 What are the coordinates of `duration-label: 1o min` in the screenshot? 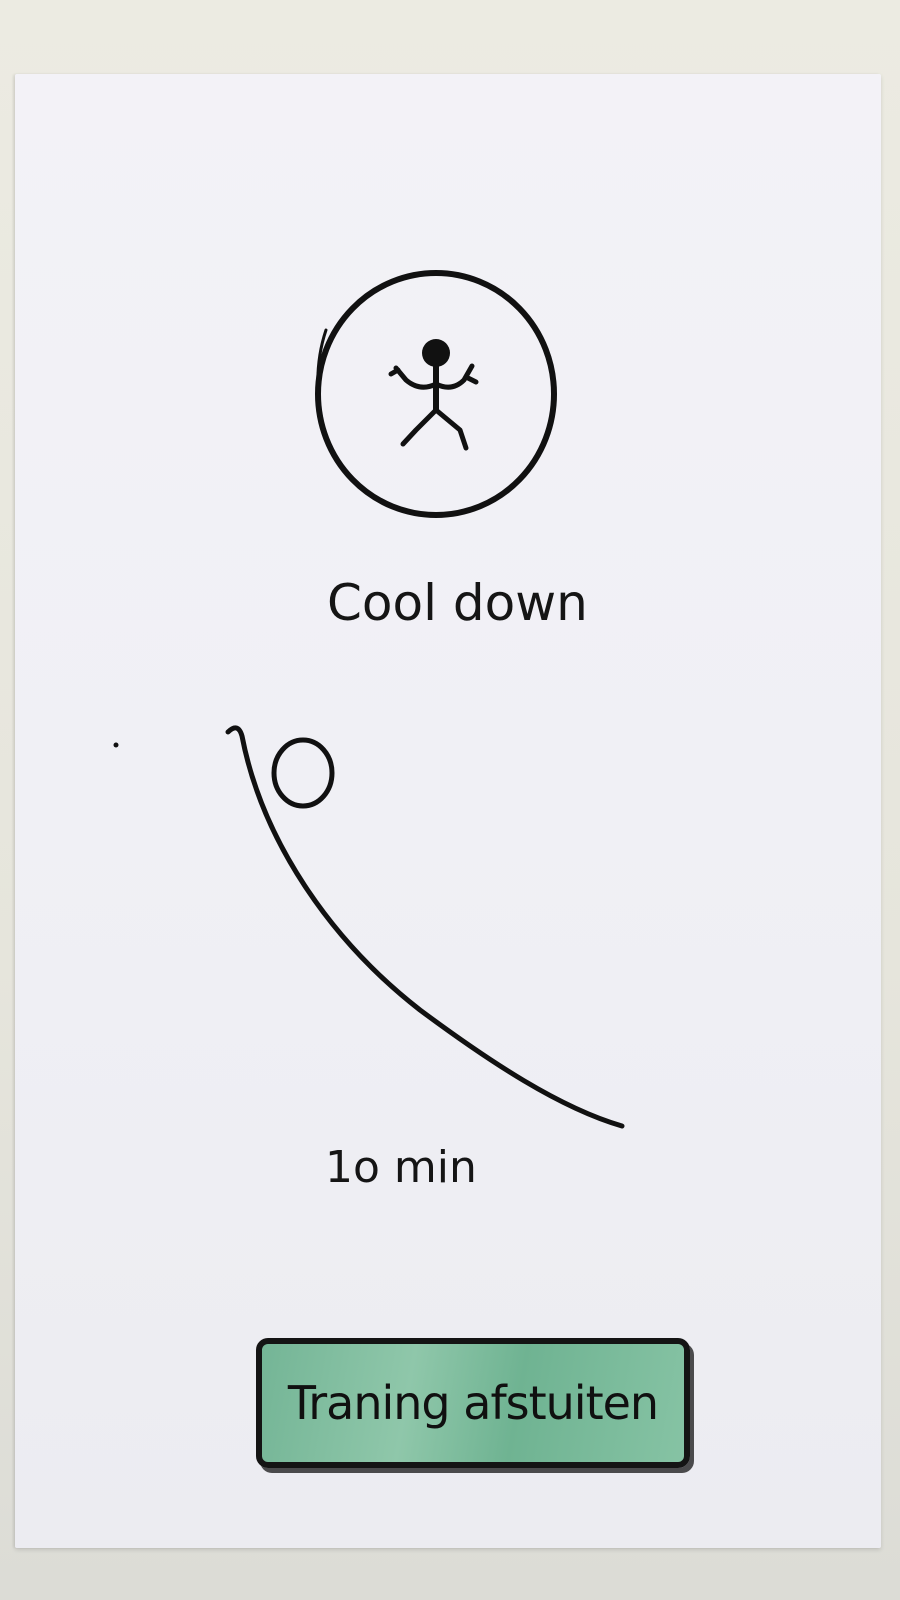 It's located at (401, 1167).